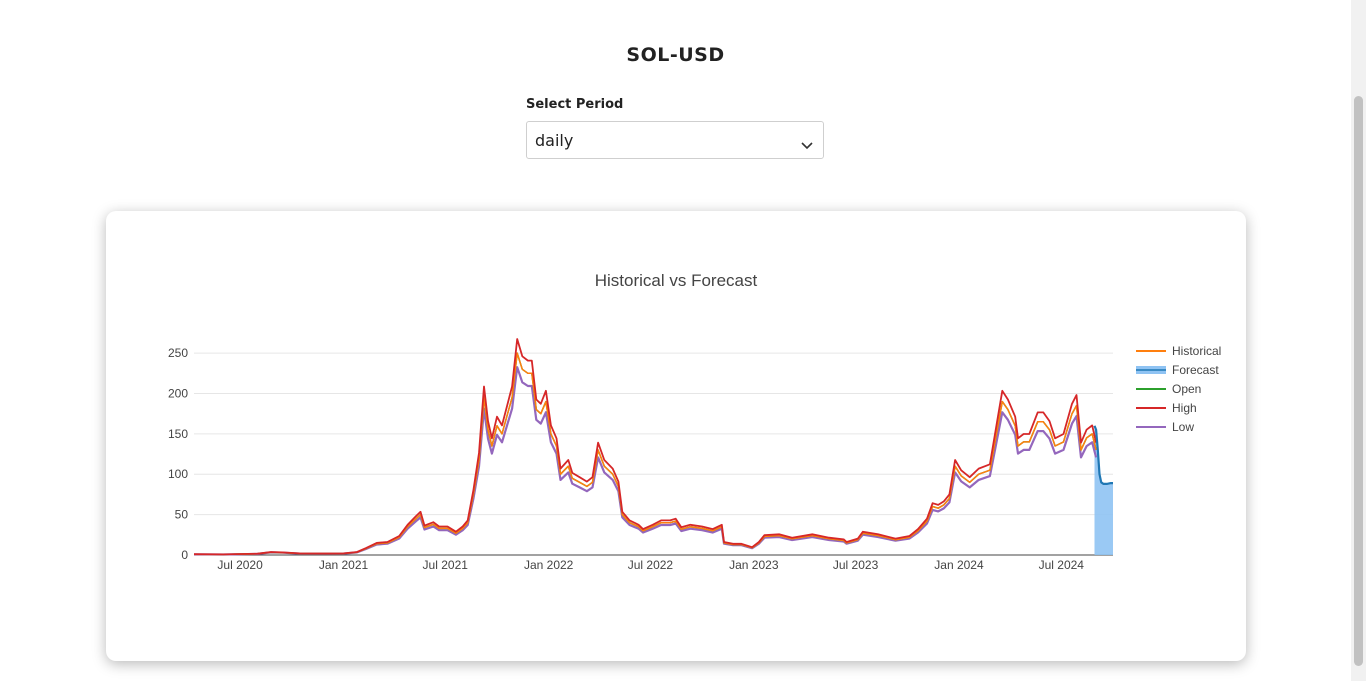  Describe the element at coordinates (1103, 490) in the screenshot. I see `forecast-area` at that location.